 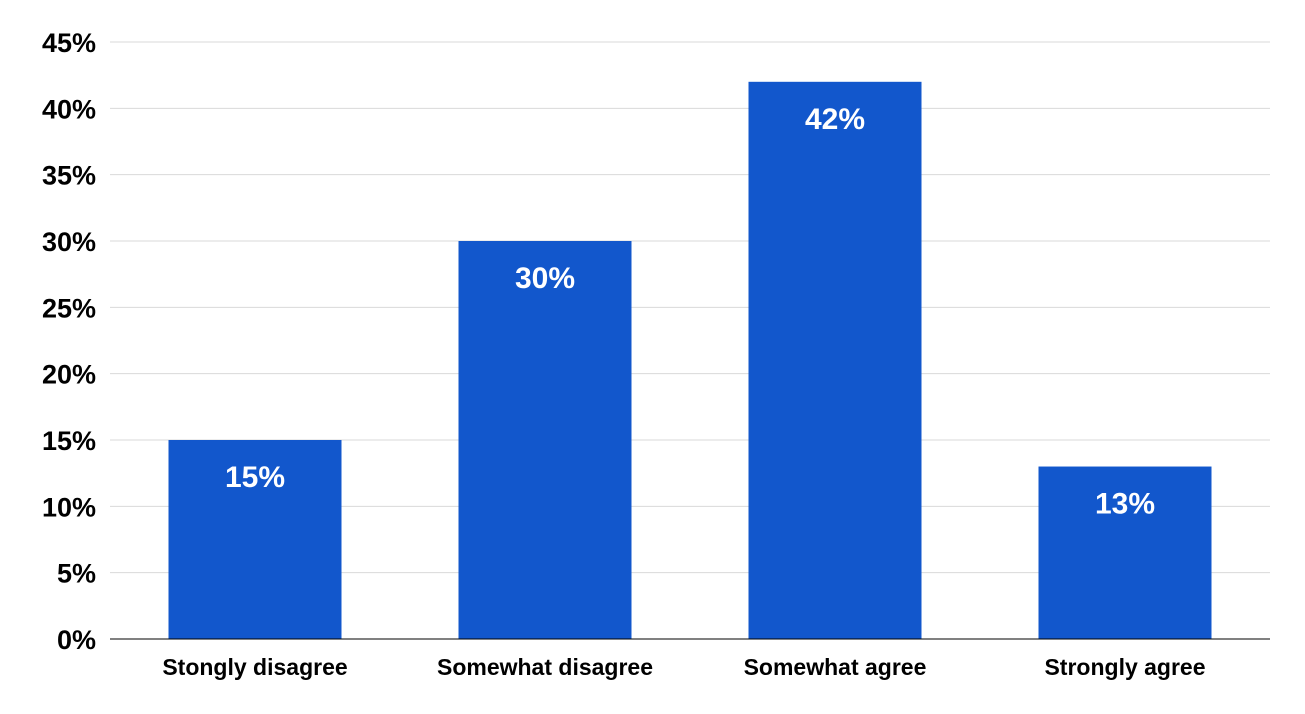 What do you see at coordinates (1124, 667) in the screenshot?
I see `x-category-label: Strongly agree` at bounding box center [1124, 667].